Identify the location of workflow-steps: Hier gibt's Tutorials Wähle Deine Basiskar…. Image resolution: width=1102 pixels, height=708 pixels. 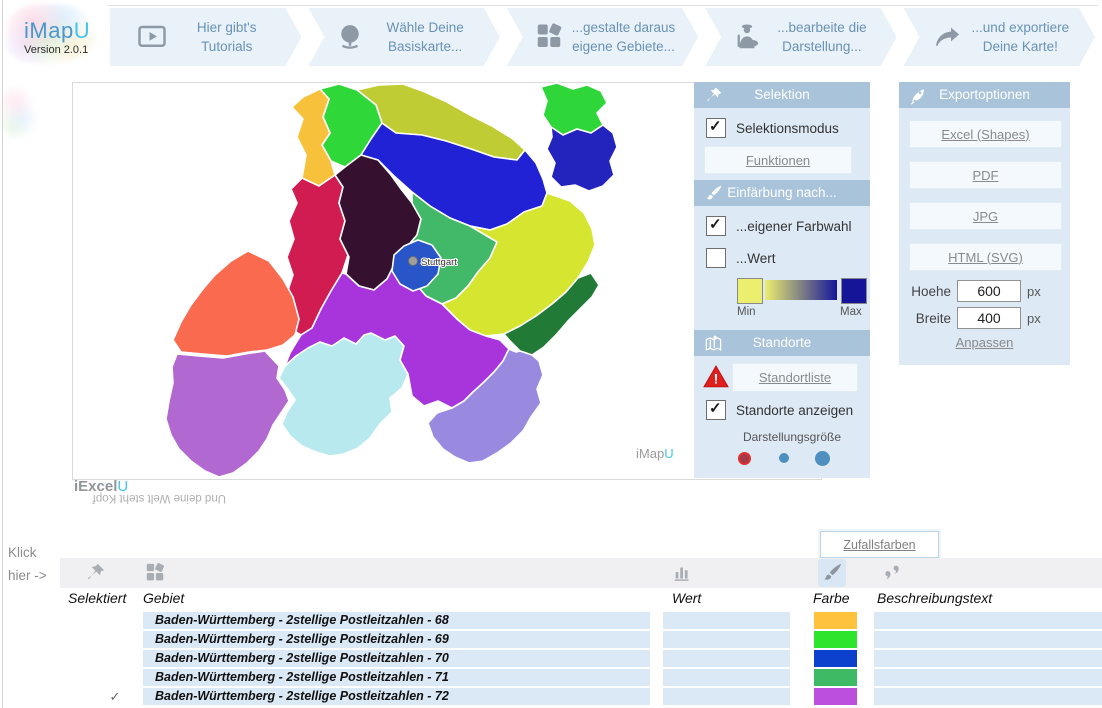
(602, 37).